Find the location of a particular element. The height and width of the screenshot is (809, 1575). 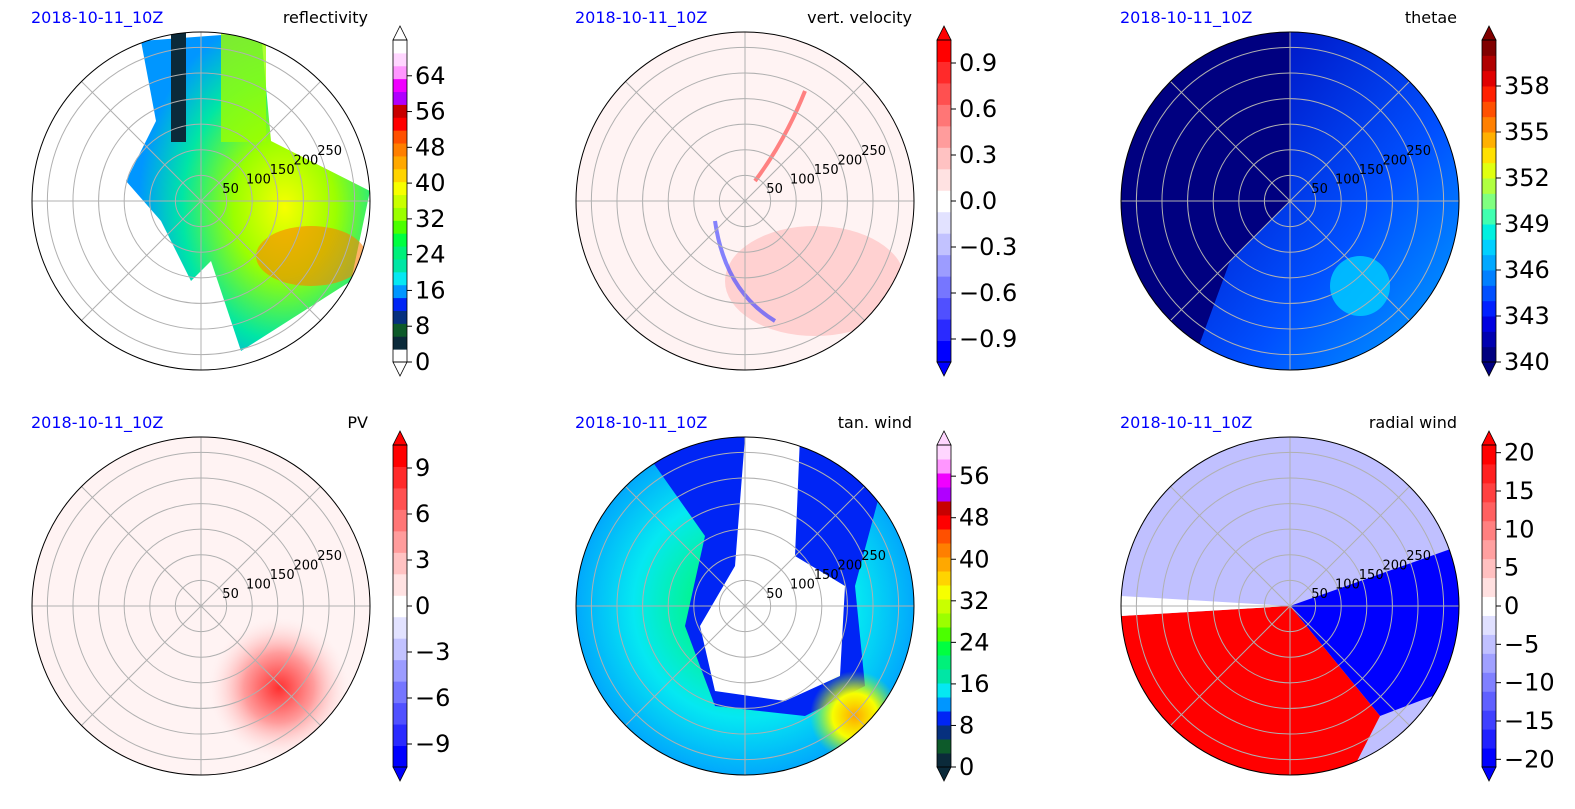

colorbar-tick-label: −0.9 is located at coordinates (988, 339).